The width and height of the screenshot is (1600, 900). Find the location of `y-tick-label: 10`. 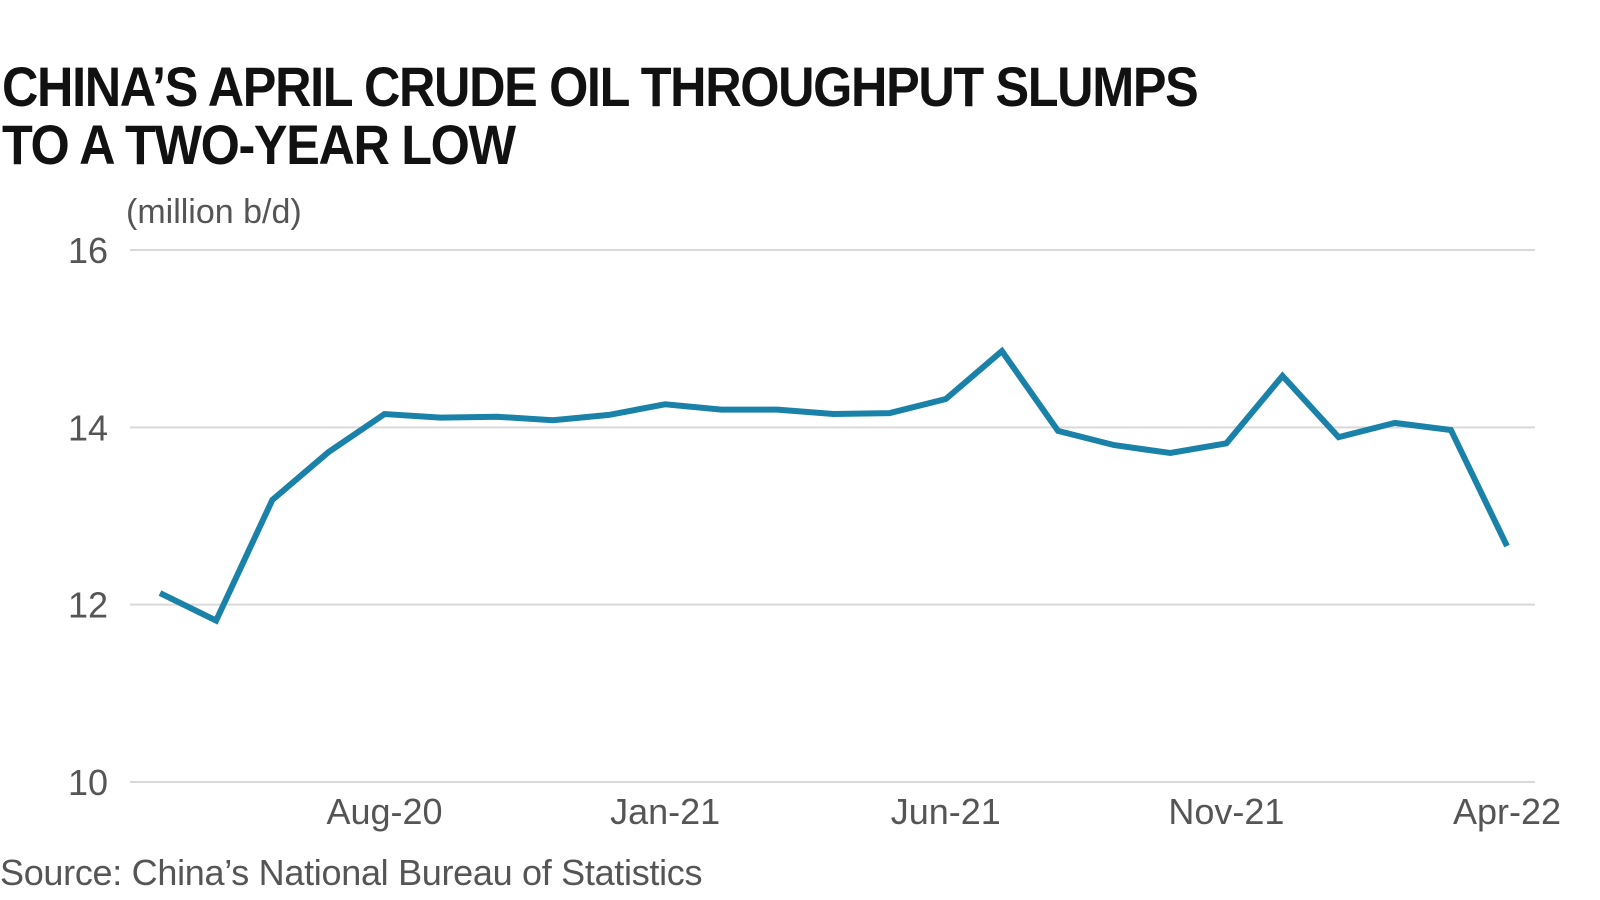

y-tick-label: 10 is located at coordinates (88, 782).